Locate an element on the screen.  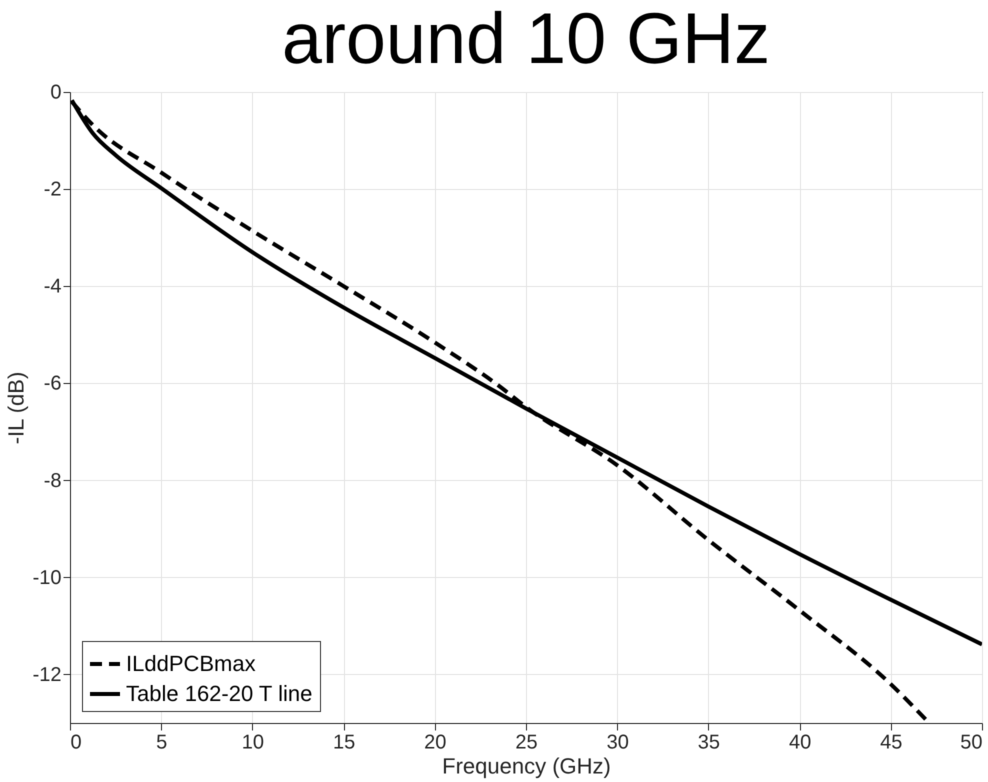
x-tick-label: 15 is located at coordinates (344, 743).